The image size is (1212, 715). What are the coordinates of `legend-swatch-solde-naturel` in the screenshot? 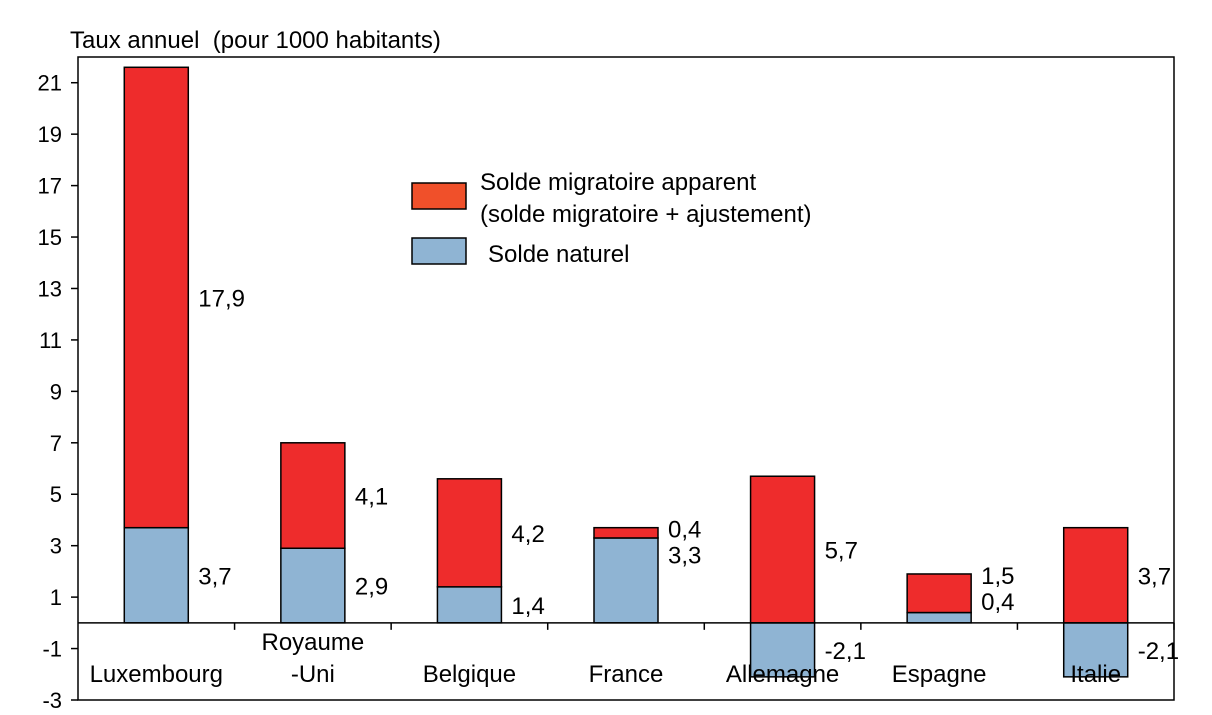 It's located at (439, 251).